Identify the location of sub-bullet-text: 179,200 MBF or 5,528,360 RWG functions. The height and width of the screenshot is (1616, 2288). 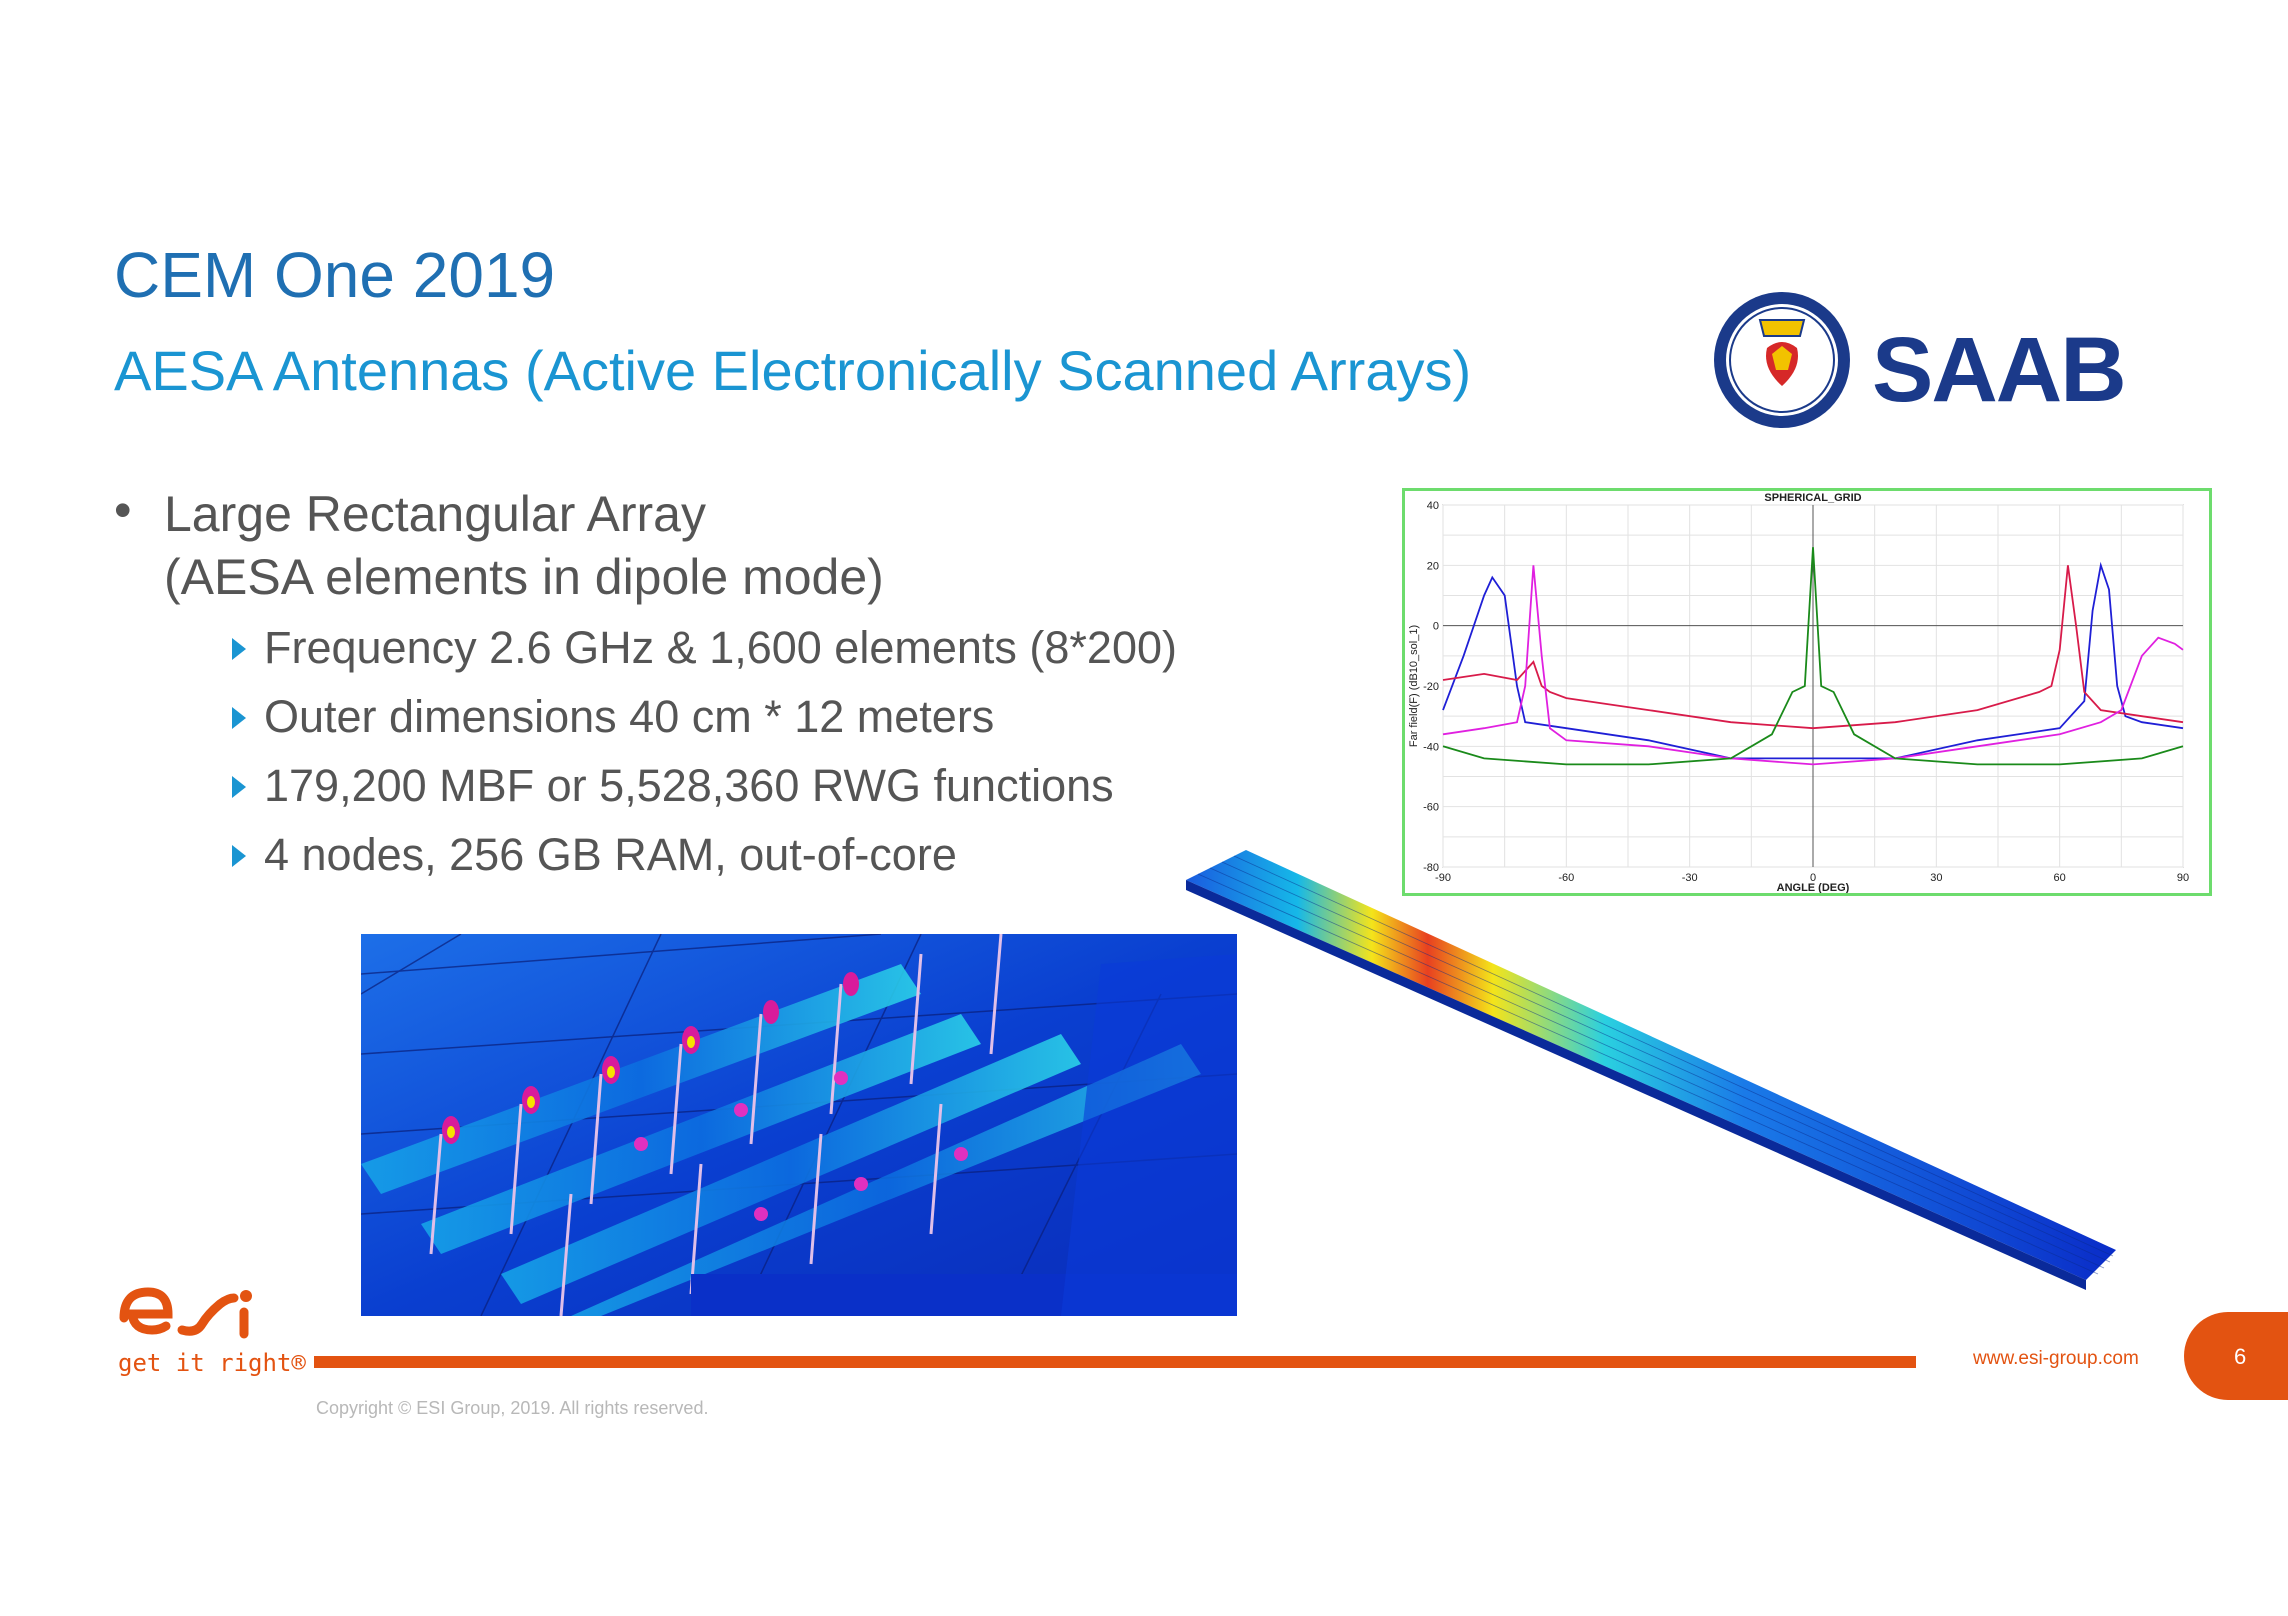
(689, 785).